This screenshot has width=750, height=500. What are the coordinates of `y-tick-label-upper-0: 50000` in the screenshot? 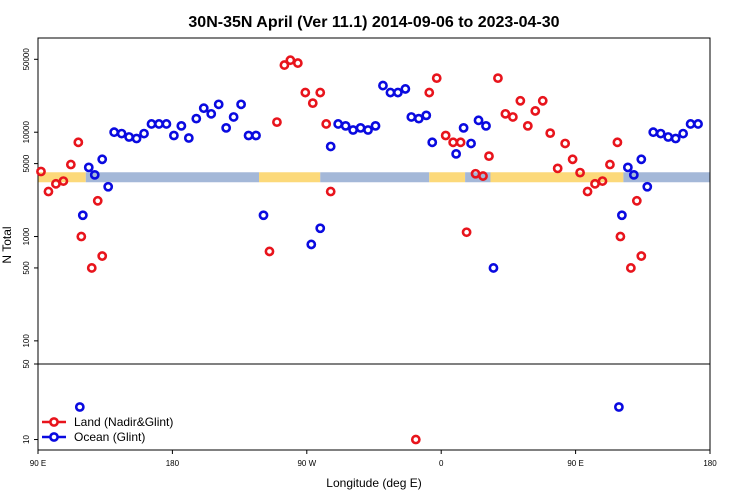 It's located at (26, 59).